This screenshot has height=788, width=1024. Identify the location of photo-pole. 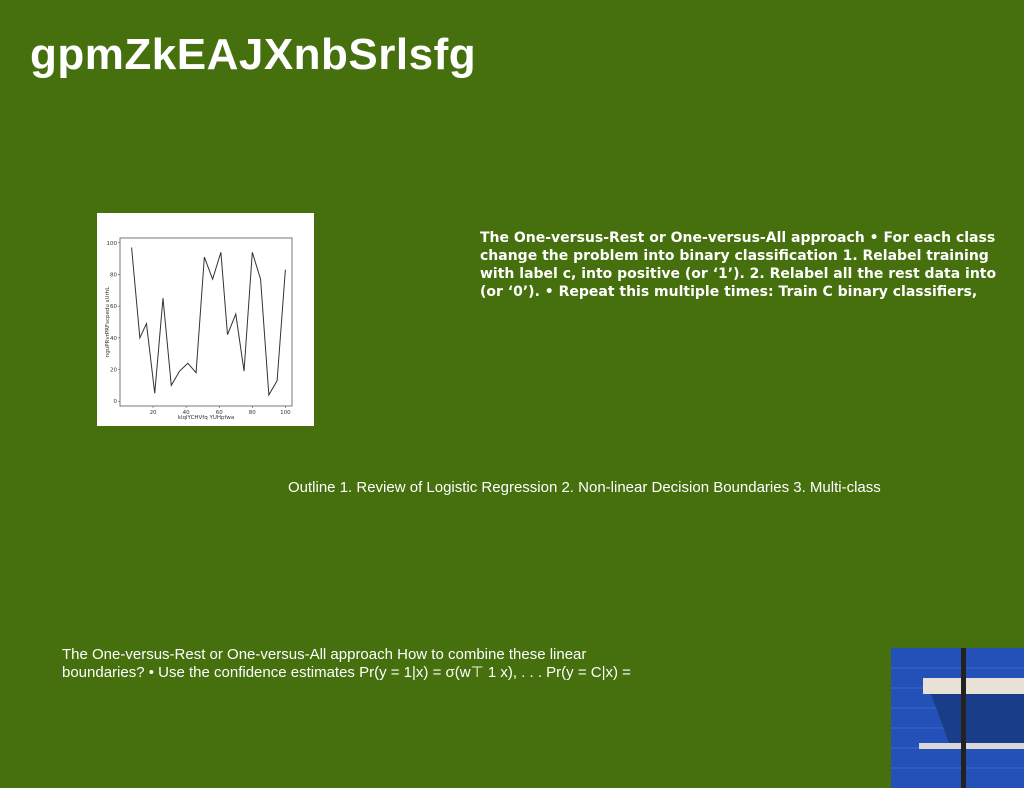
(963, 718).